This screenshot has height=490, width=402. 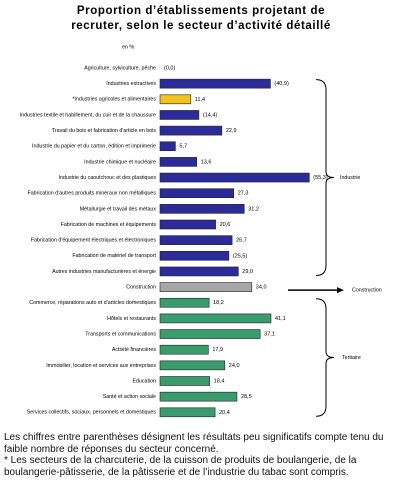 What do you see at coordinates (225, 225) in the screenshot?
I see `value-label: 20,6` at bounding box center [225, 225].